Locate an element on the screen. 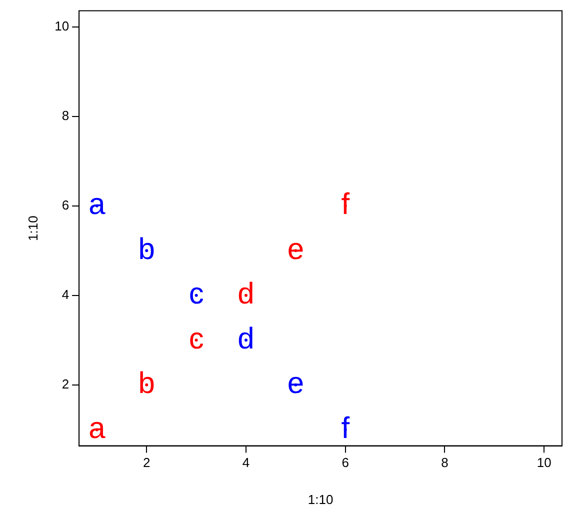 The height and width of the screenshot is (518, 566). x-tick-label: 8 is located at coordinates (444, 462).